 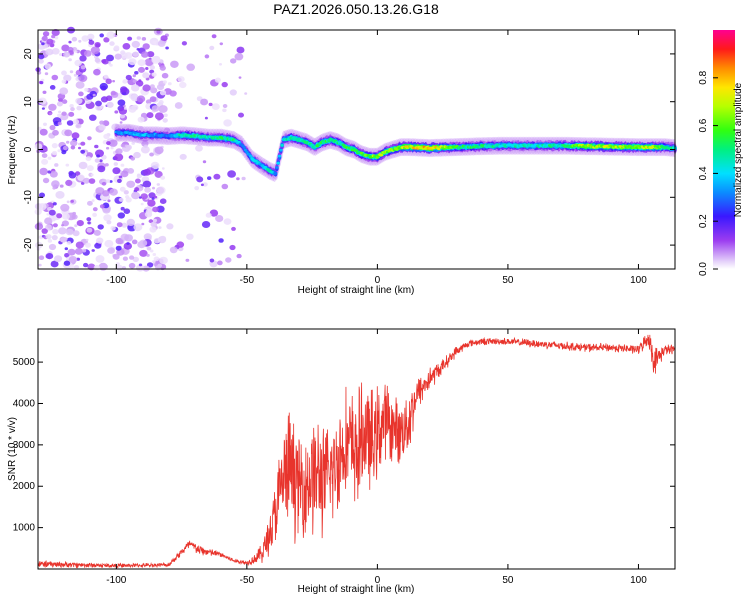 I want to click on colorbar-label: Normalized spectral amplitude, so click(x=738, y=149).